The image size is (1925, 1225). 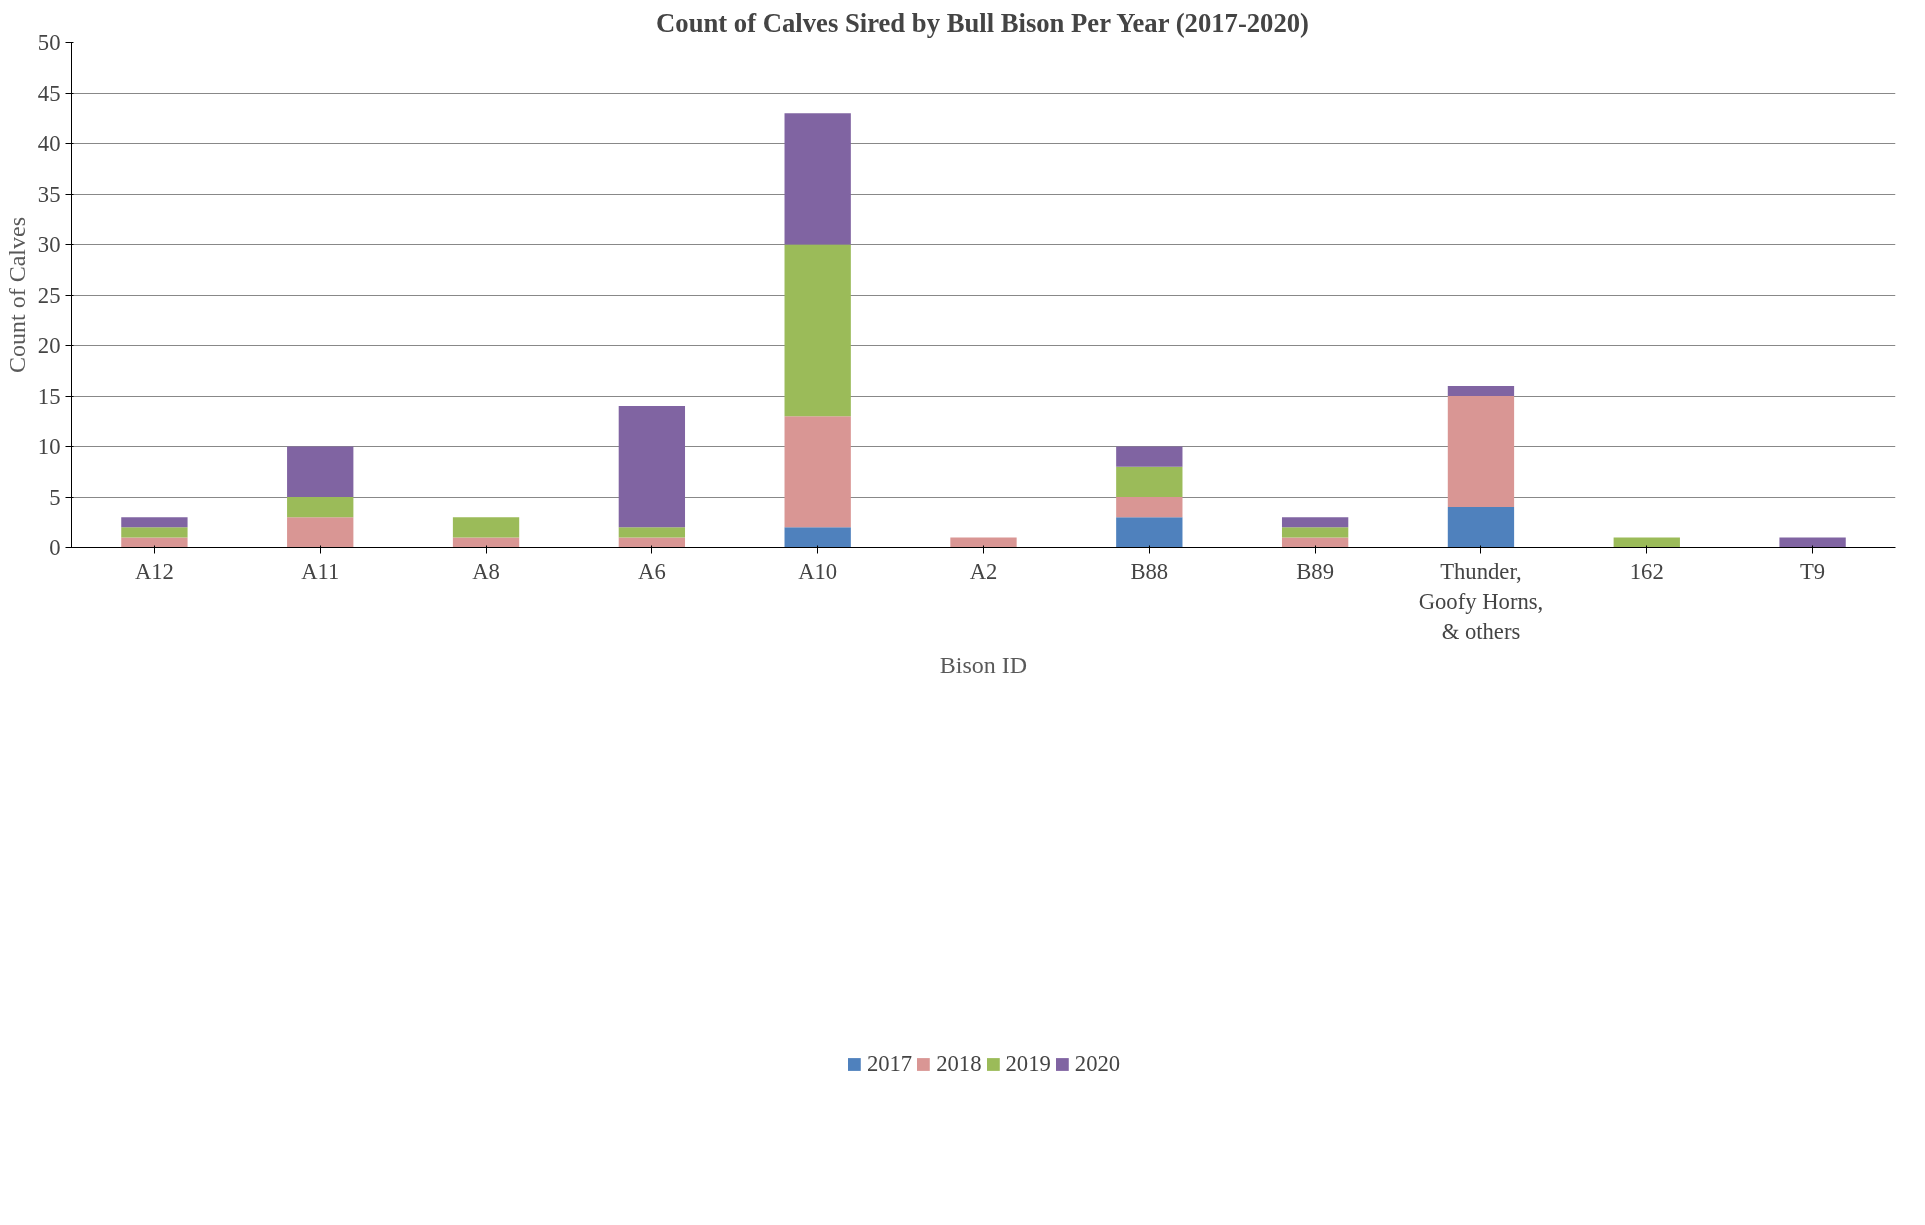 What do you see at coordinates (16, 294) in the screenshot?
I see `y-axis-title: Count of Calves` at bounding box center [16, 294].